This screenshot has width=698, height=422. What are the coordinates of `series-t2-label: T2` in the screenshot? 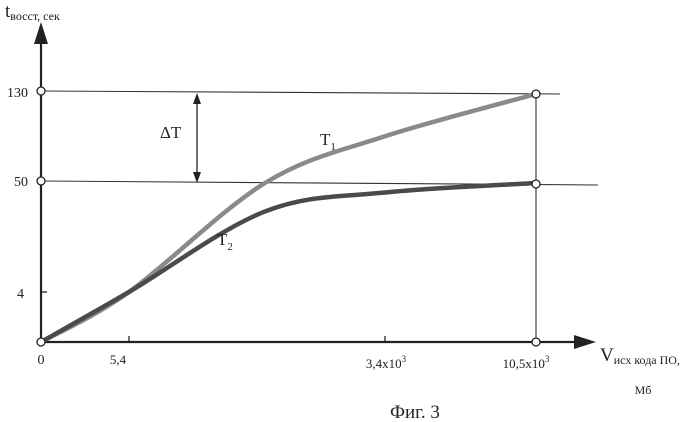 It's located at (225, 241).